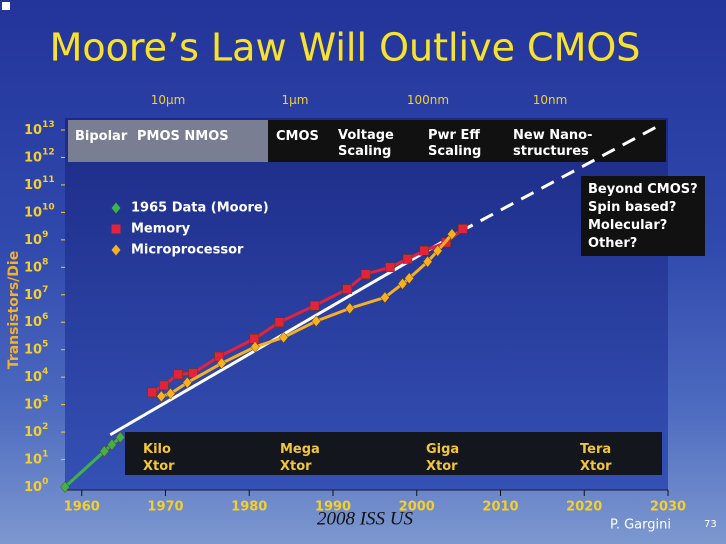 This screenshot has width=726, height=544. I want to click on feature-size-line: 1µm, so click(295, 100).